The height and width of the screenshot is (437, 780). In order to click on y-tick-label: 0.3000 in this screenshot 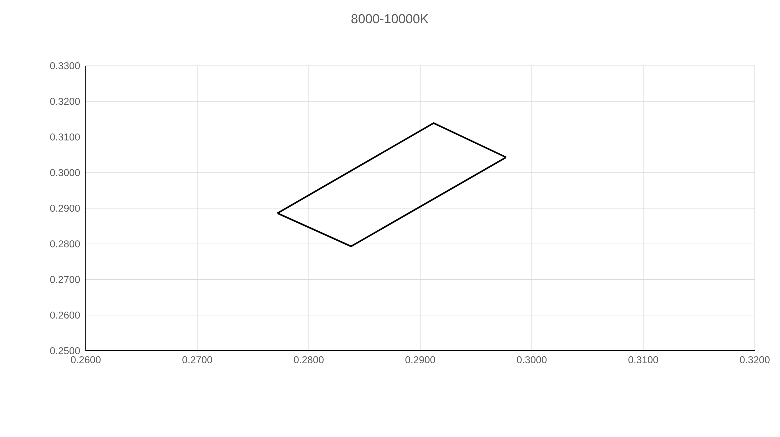, I will do `click(65, 172)`.